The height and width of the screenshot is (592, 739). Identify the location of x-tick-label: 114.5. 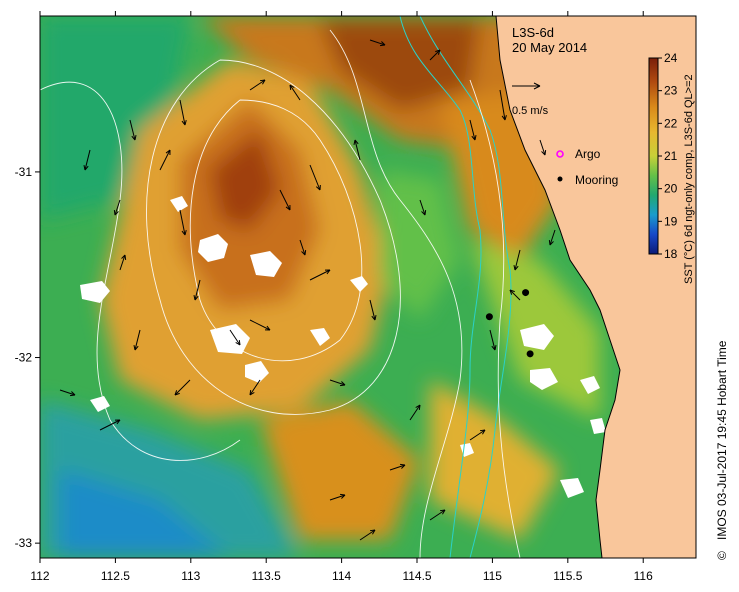
(416, 576).